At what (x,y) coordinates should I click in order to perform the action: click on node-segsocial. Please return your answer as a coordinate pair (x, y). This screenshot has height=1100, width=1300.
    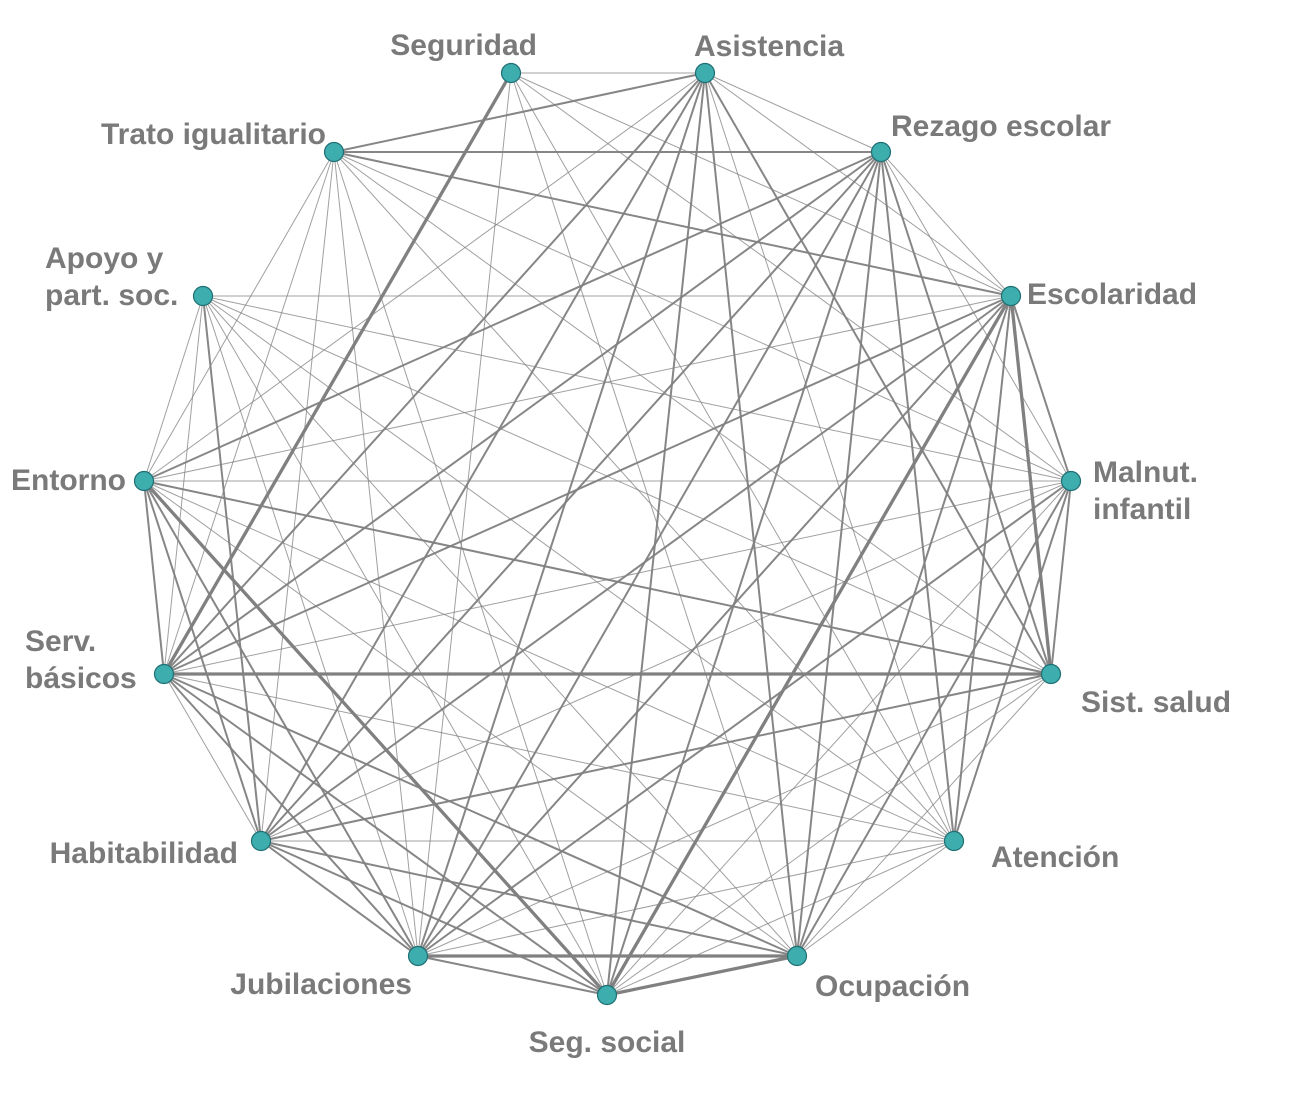
    Looking at the image, I should click on (607, 995).